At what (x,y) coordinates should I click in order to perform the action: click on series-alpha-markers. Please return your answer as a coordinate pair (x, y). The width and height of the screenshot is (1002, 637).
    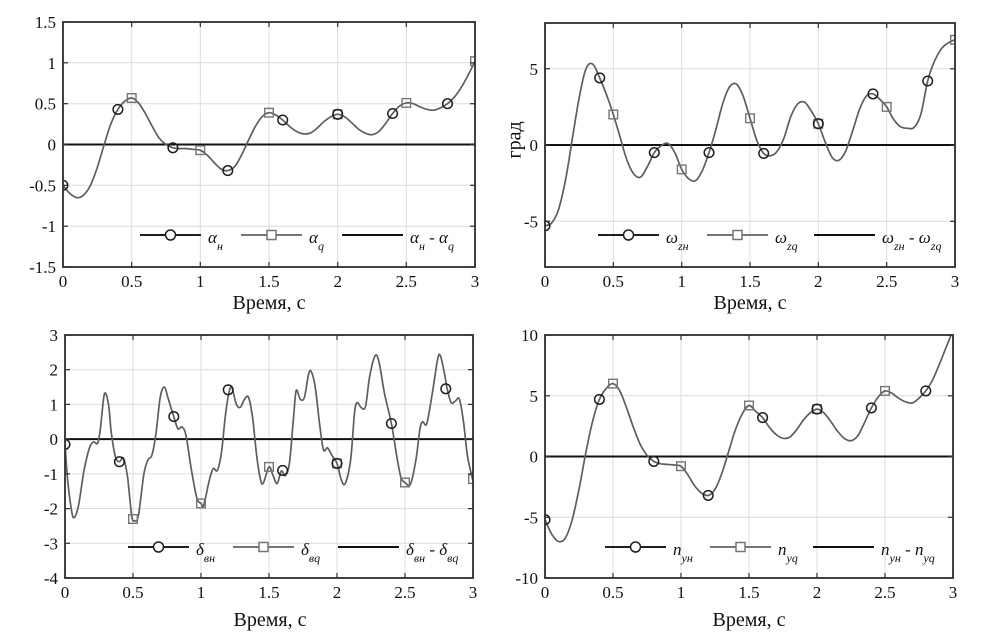
    Looking at the image, I should click on (269, 123).